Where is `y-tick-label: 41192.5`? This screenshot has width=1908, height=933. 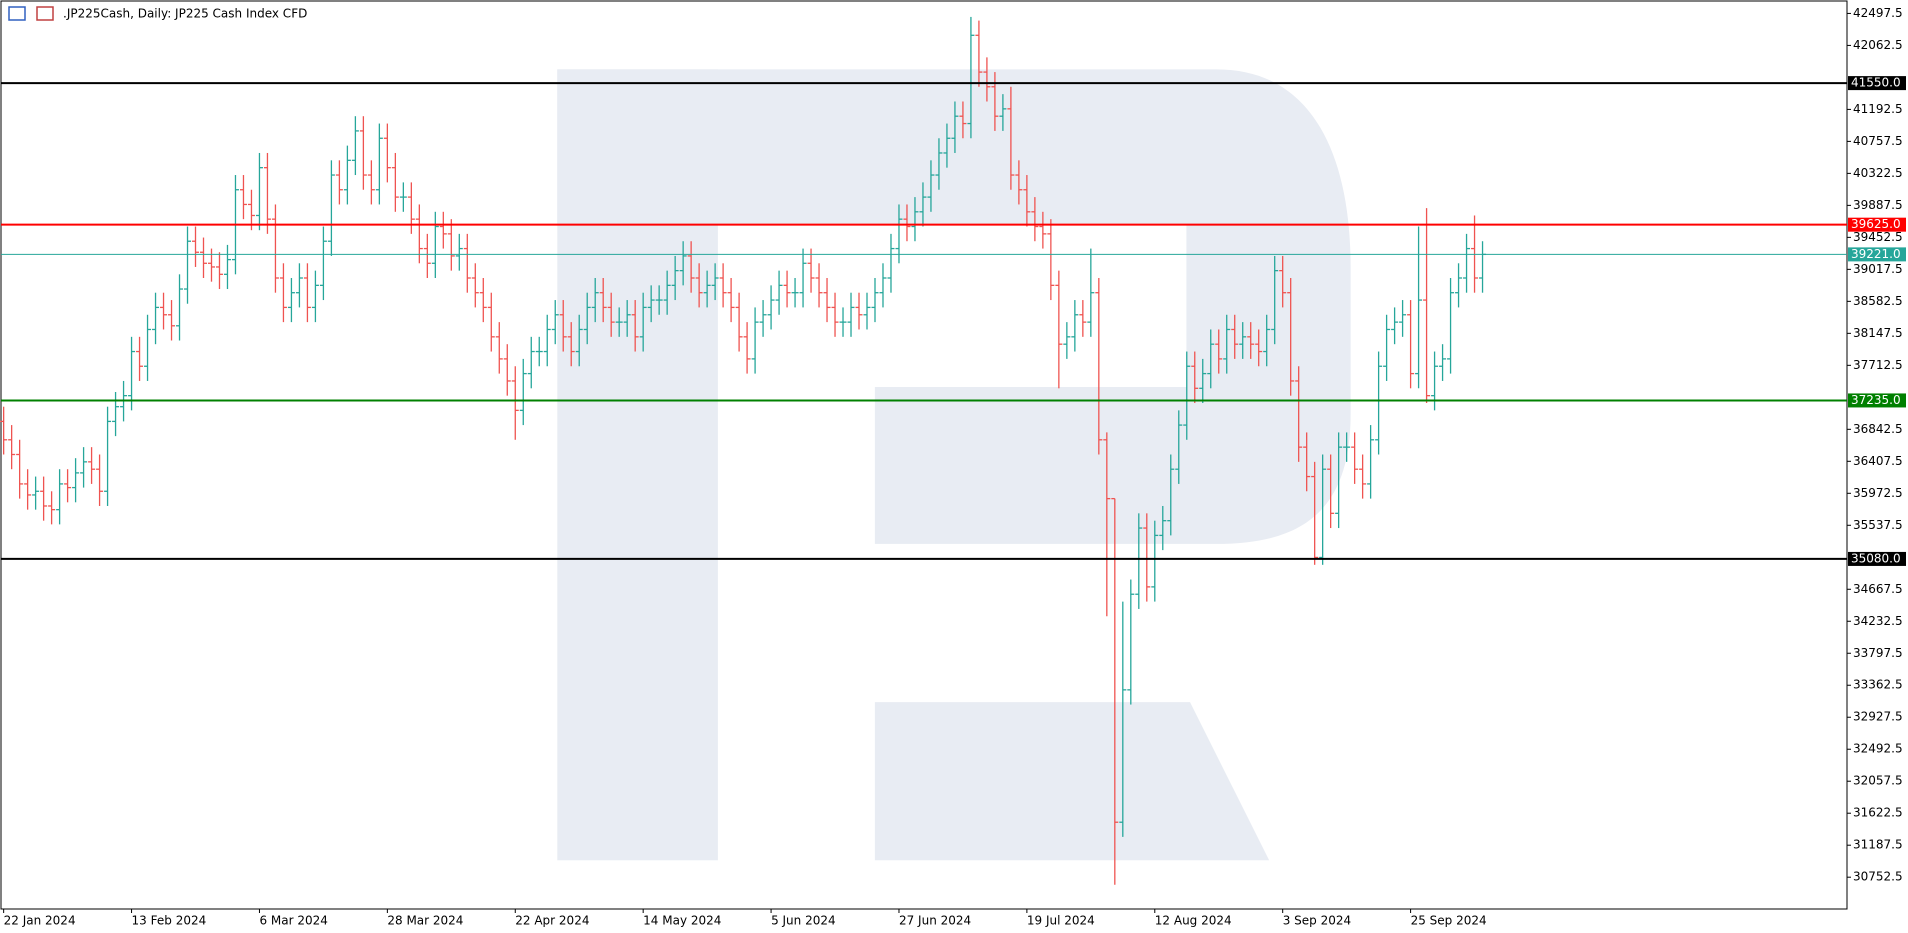 y-tick-label: 41192.5 is located at coordinates (1878, 109).